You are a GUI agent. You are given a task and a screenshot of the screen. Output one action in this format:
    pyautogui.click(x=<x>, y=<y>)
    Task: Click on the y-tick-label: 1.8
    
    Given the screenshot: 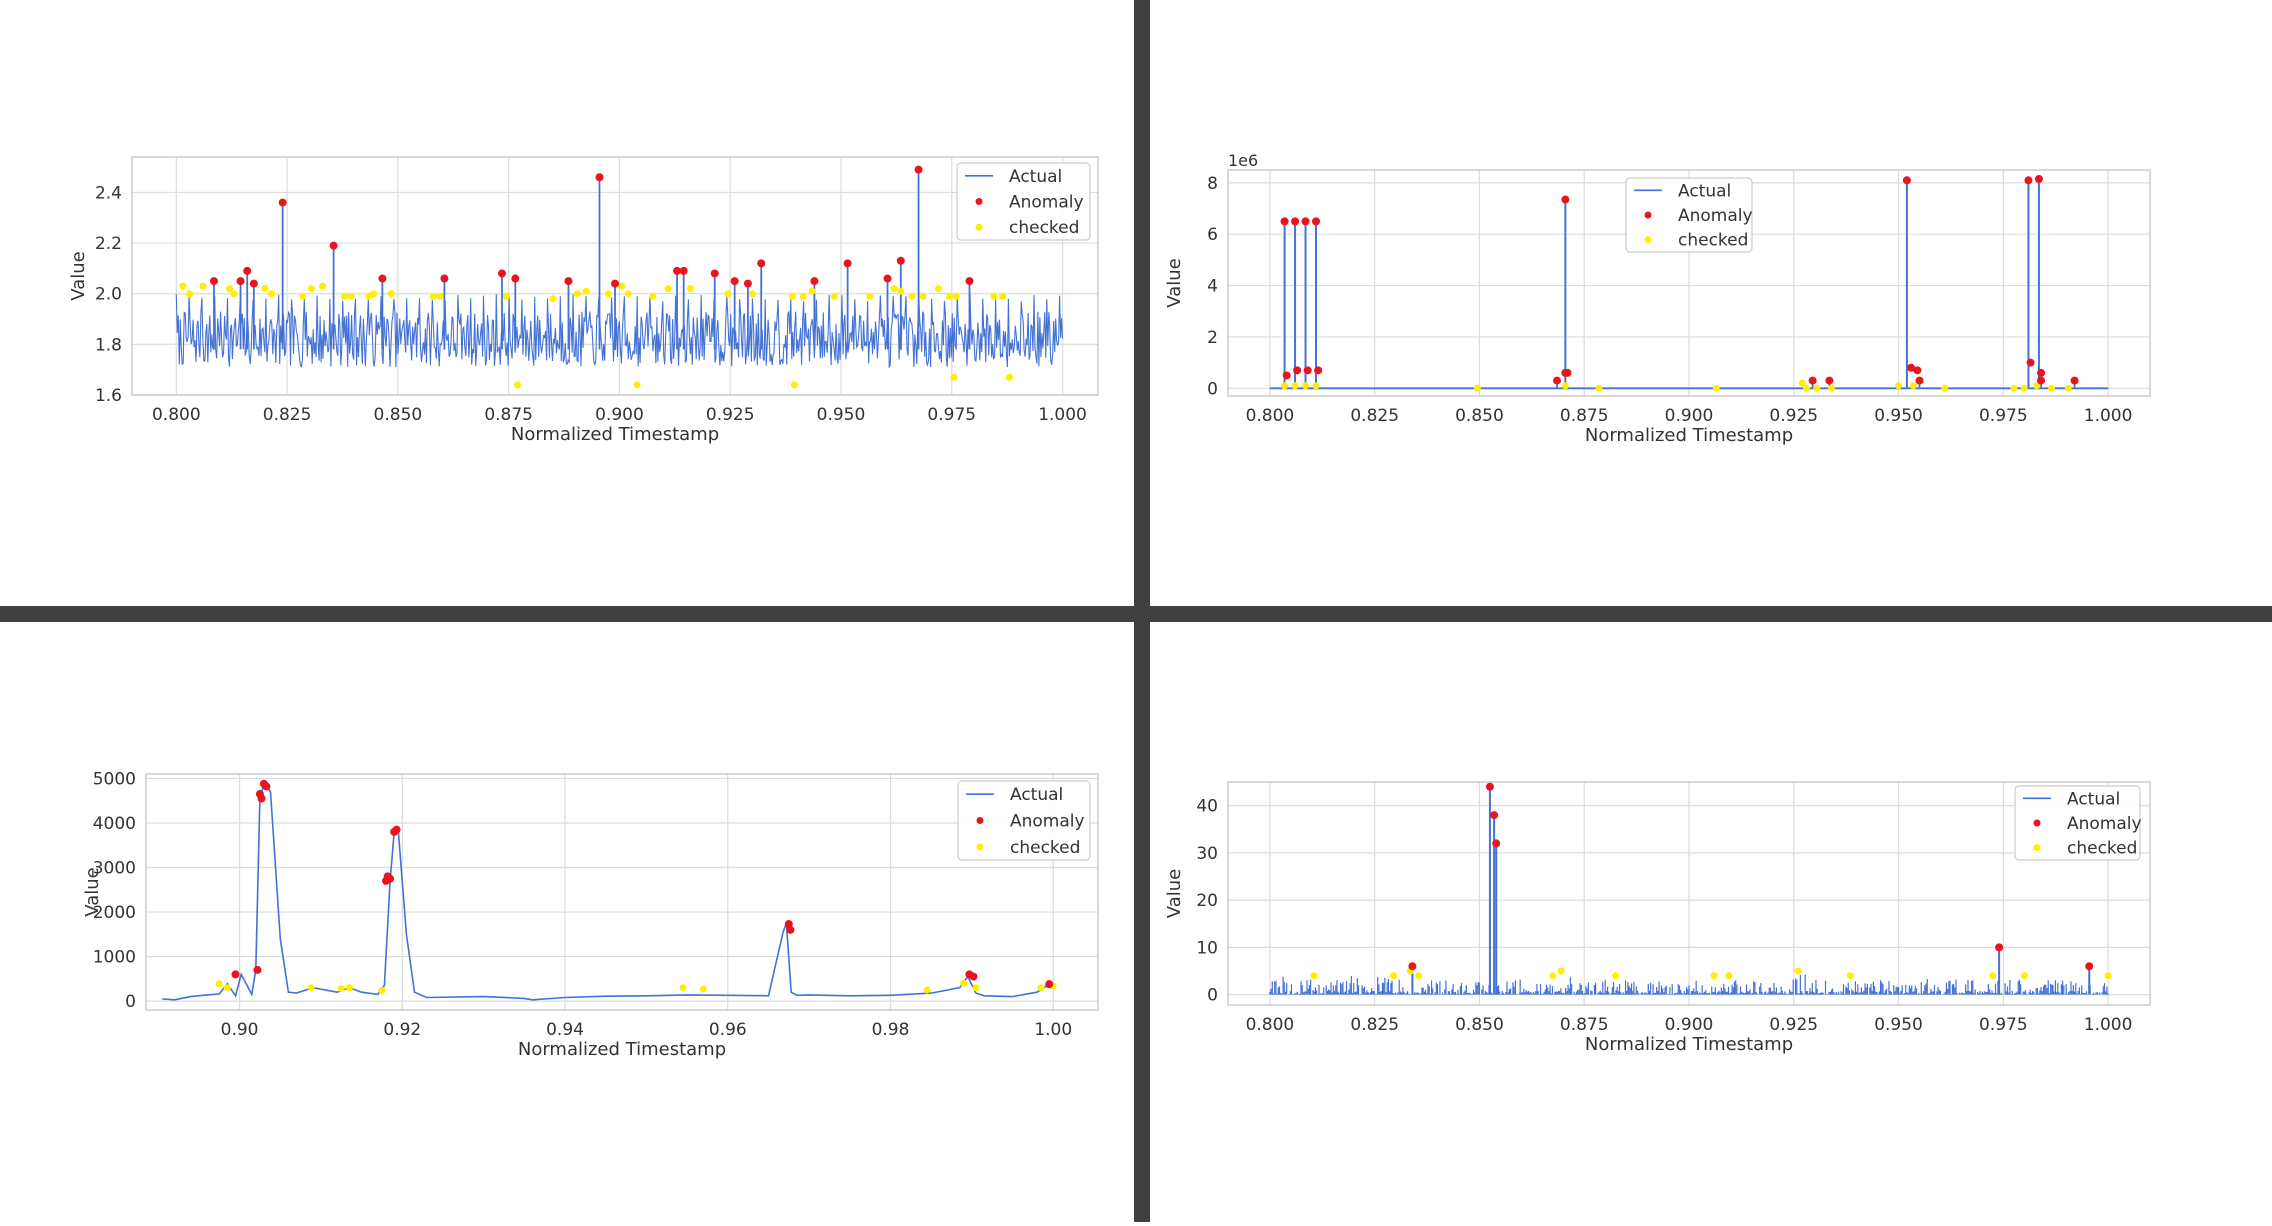 What is the action you would take?
    pyautogui.click(x=108, y=345)
    